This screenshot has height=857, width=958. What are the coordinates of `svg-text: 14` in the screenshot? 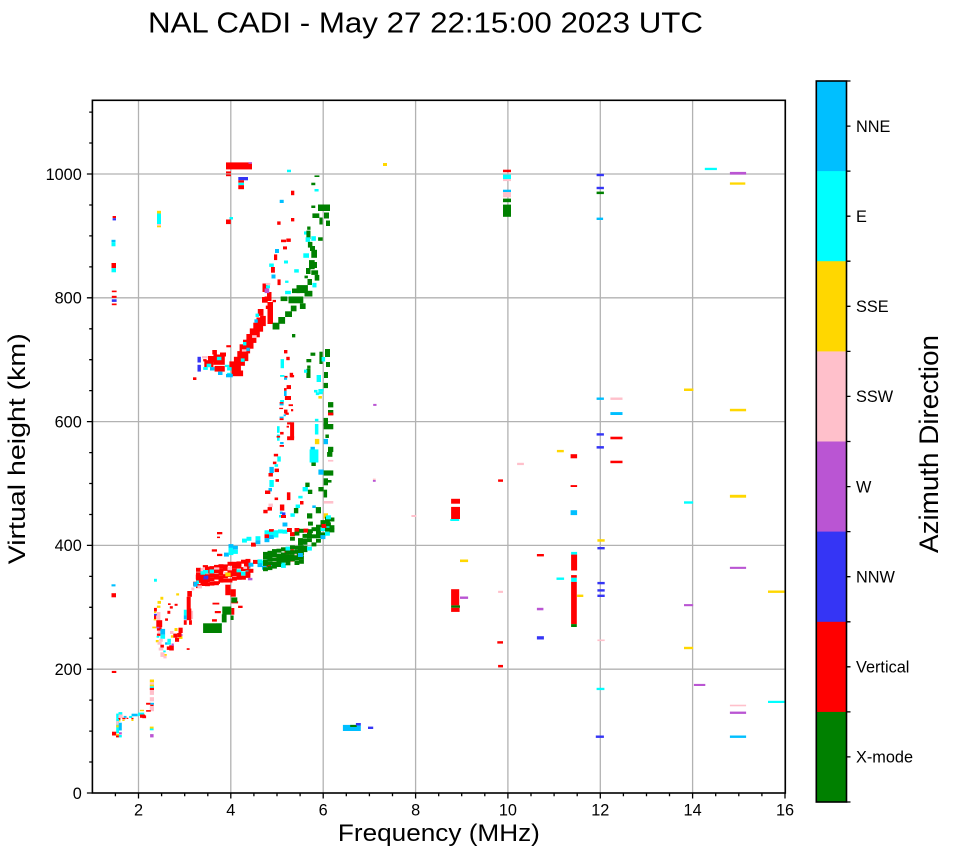 It's located at (693, 811).